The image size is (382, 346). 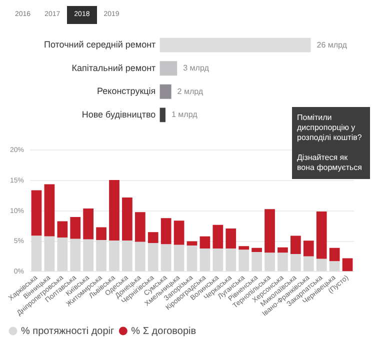 What do you see at coordinates (330, 163) in the screenshot?
I see `annotation: Дізнайтеся як вона формується` at bounding box center [330, 163].